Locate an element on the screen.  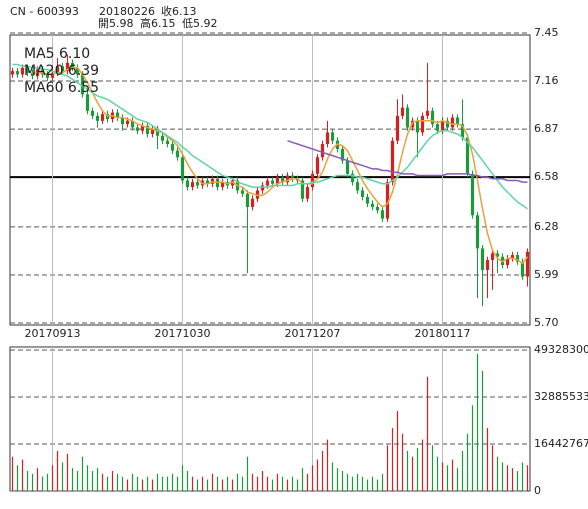
volume-tick-label: 16442767 is located at coordinates (561, 443).